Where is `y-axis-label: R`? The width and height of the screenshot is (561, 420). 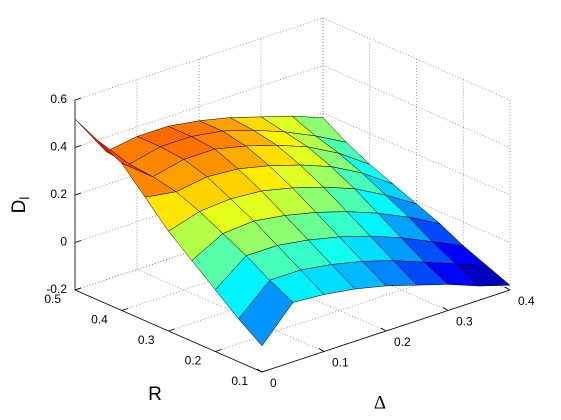
y-axis-label: R is located at coordinates (155, 394).